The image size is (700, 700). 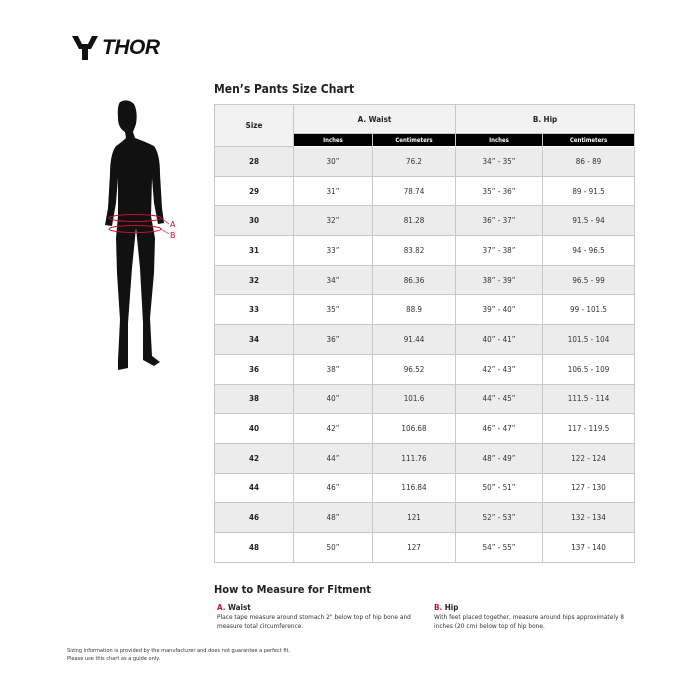 I want to click on table-row: 36 38” 96.52 42” - 43” 106.5 - 109, so click(x=425, y=369).